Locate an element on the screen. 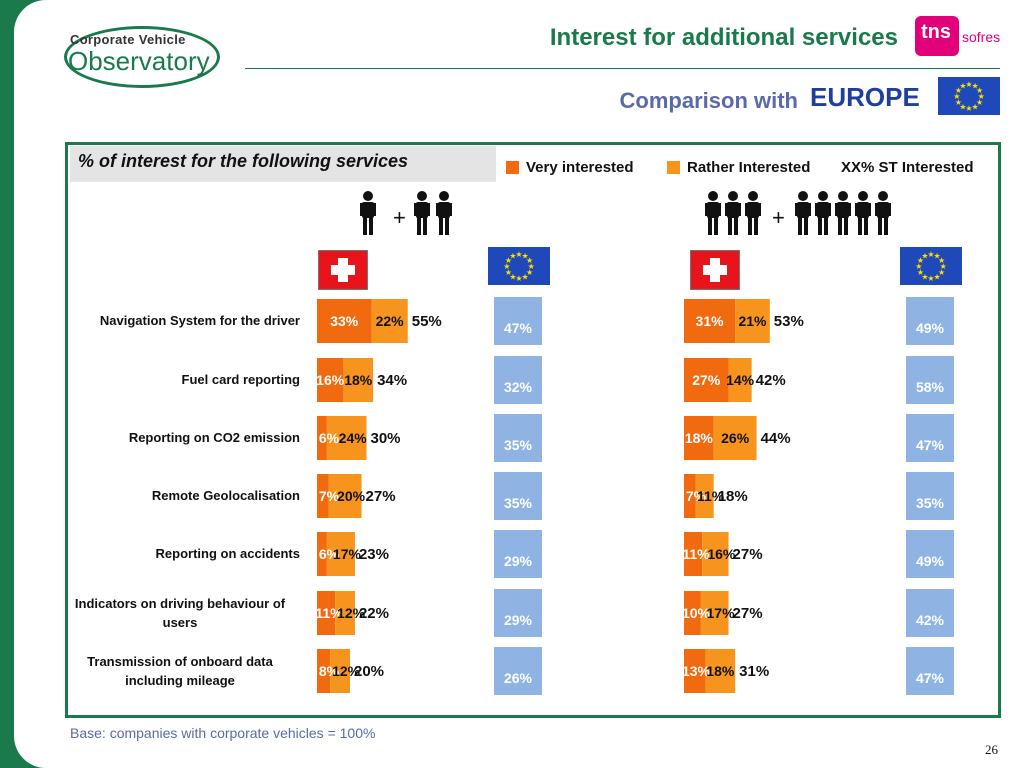  data-label-rather-interested: 22% is located at coordinates (390, 321).